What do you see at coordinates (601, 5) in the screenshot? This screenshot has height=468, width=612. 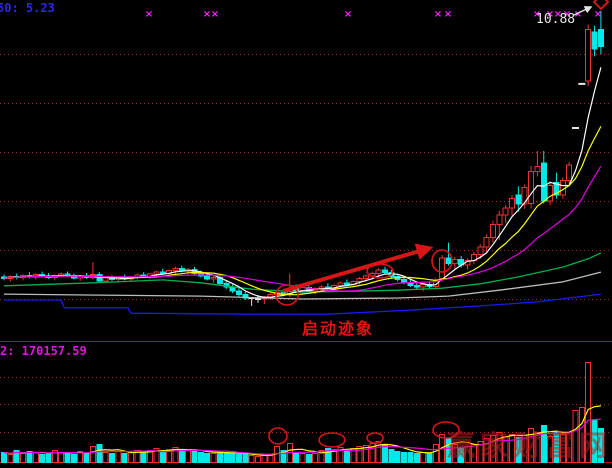 I see `logo-diamond-icon` at bounding box center [601, 5].